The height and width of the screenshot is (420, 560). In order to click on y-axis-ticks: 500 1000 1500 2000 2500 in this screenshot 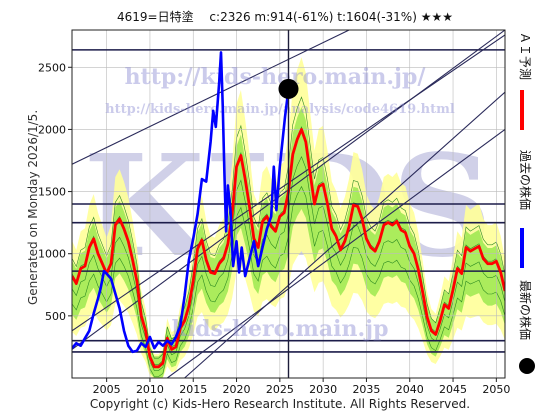, I will do `click(55, 192)`.